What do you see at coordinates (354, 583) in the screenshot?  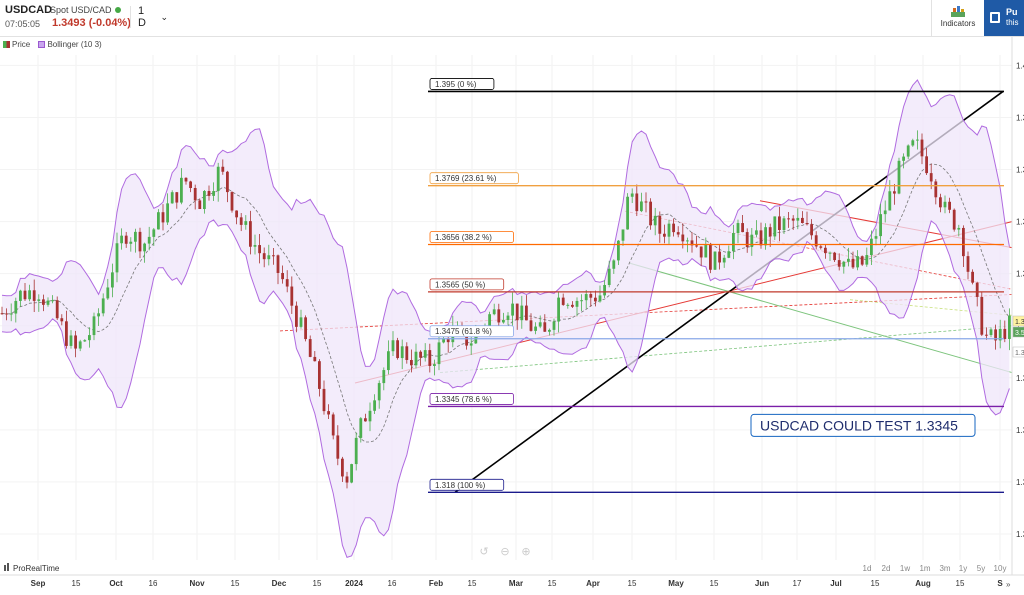 I see `x-tick-label: 2024` at bounding box center [354, 583].